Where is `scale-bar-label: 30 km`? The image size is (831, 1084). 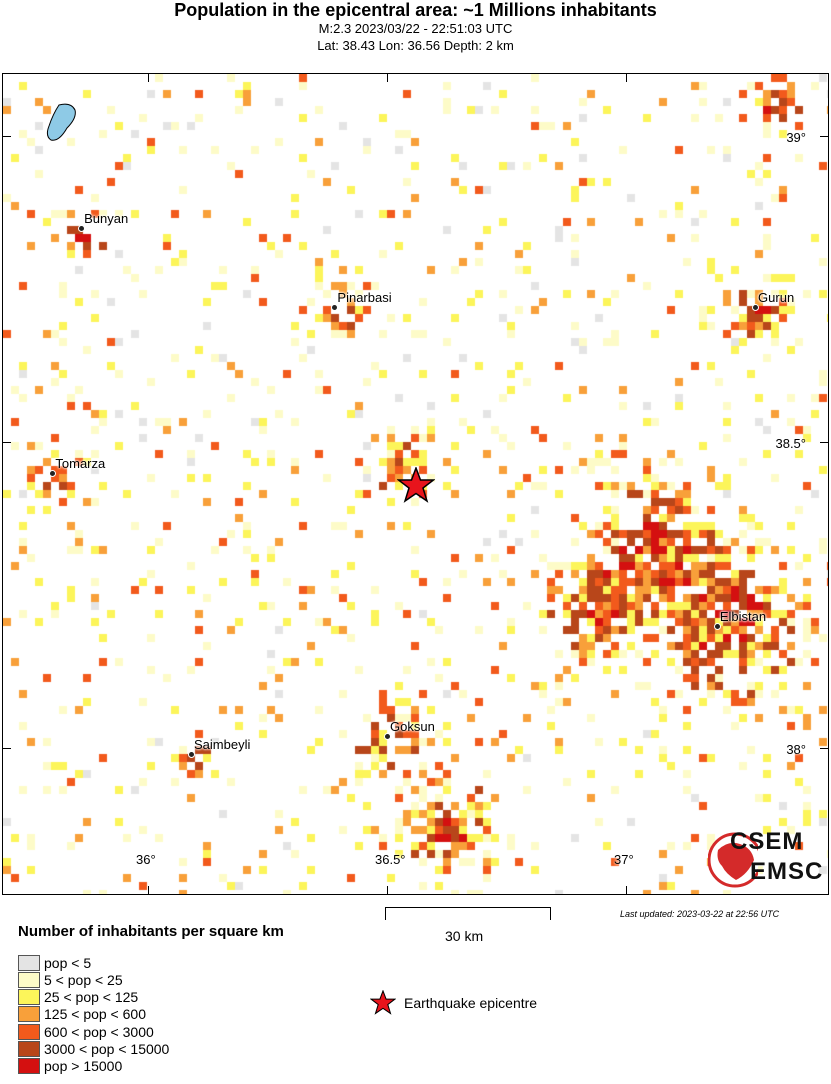 scale-bar-label: 30 km is located at coordinates (464, 936).